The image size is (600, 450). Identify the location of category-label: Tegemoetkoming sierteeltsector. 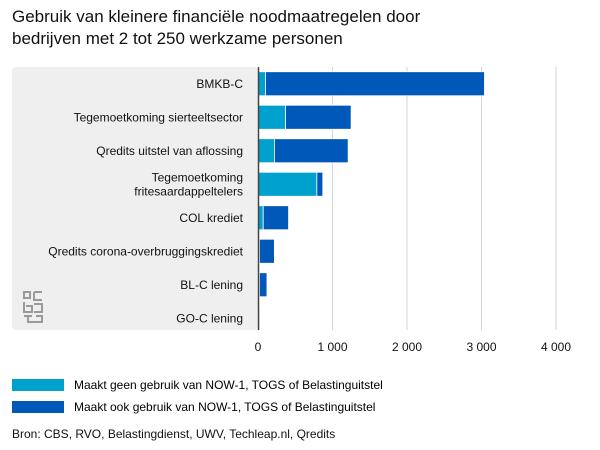
(158, 117).